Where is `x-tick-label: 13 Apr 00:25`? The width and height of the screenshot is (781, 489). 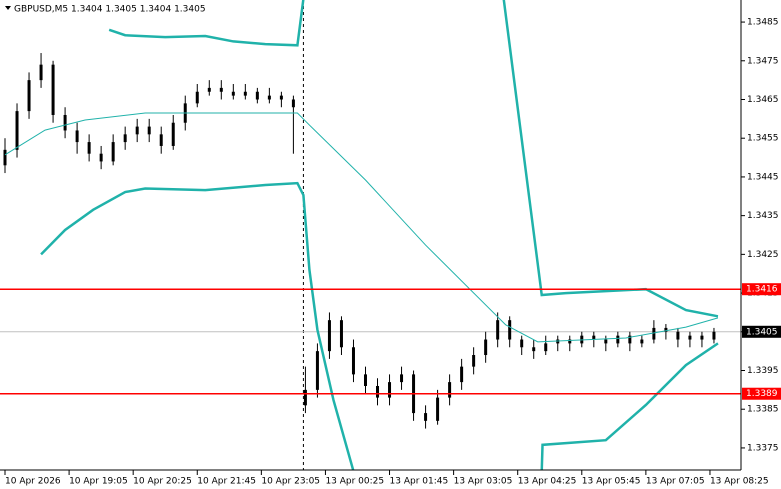 x-tick-label: 13 Apr 00:25 is located at coordinates (354, 482).